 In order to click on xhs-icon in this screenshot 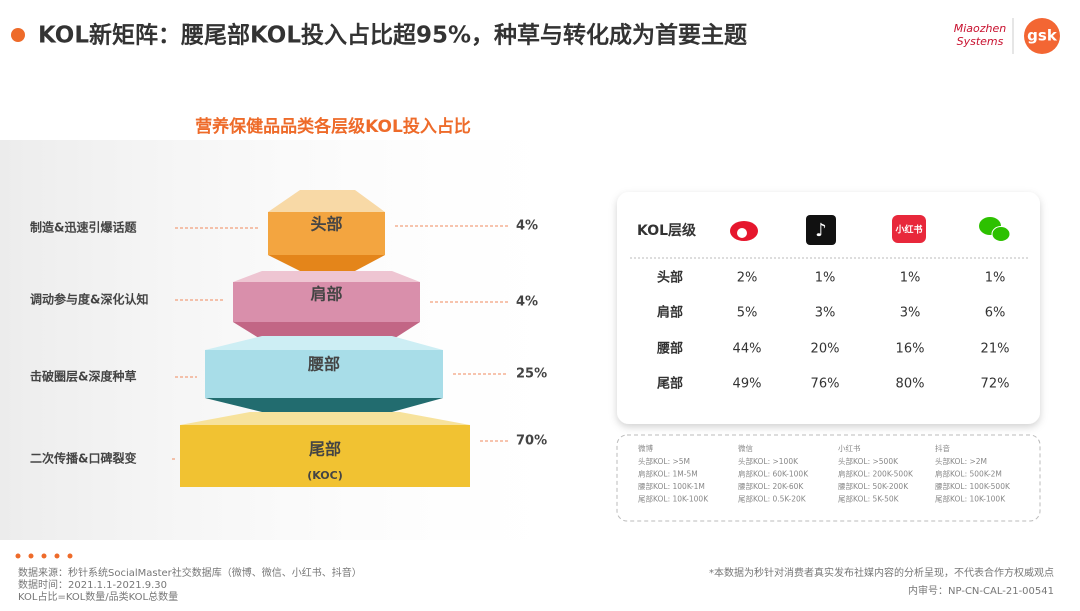, I will do `click(909, 229)`.